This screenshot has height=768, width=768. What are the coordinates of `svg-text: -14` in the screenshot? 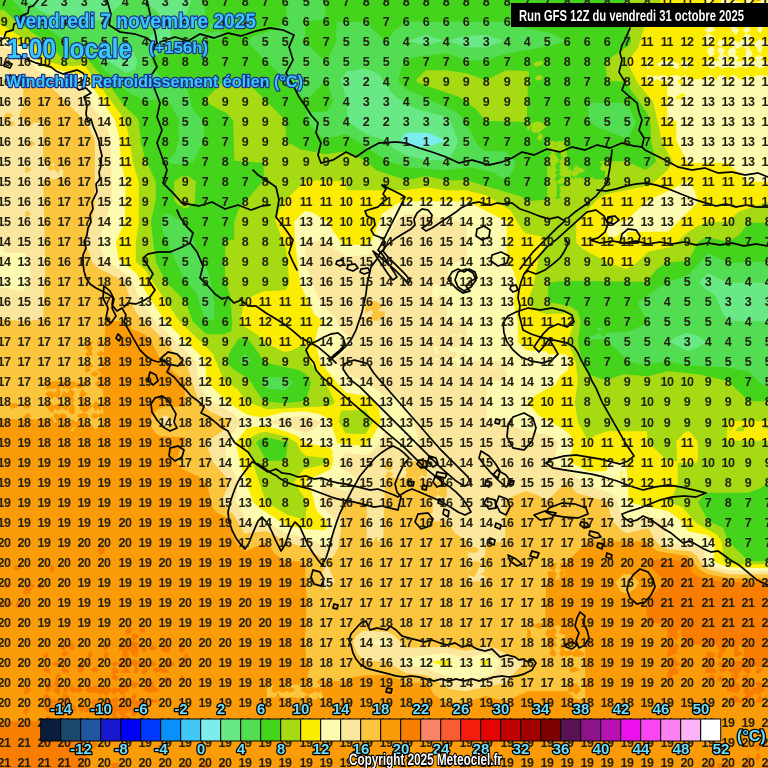 It's located at (61, 709).